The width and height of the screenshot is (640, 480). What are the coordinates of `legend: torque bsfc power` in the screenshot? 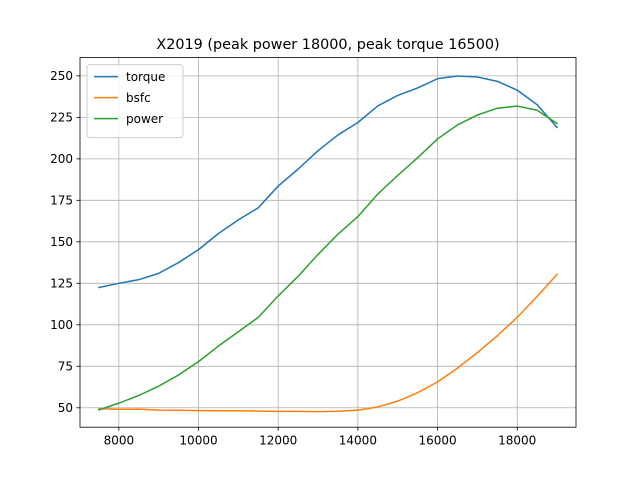 It's located at (135, 101).